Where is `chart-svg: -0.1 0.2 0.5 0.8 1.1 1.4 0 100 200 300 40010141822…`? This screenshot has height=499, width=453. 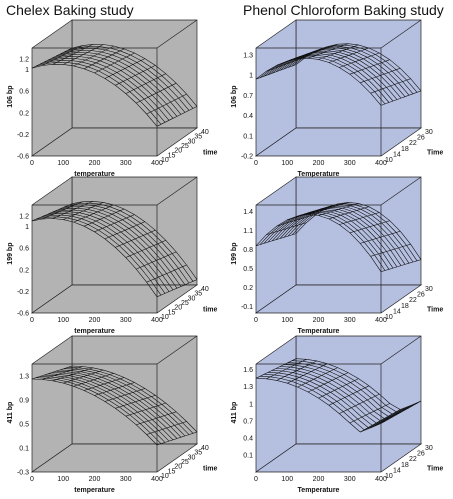
chart-svg: -0.1 0.2 0.5 0.8 1.1 1.4 0 100 200 300 40010141822… is located at coordinates (337, 255).